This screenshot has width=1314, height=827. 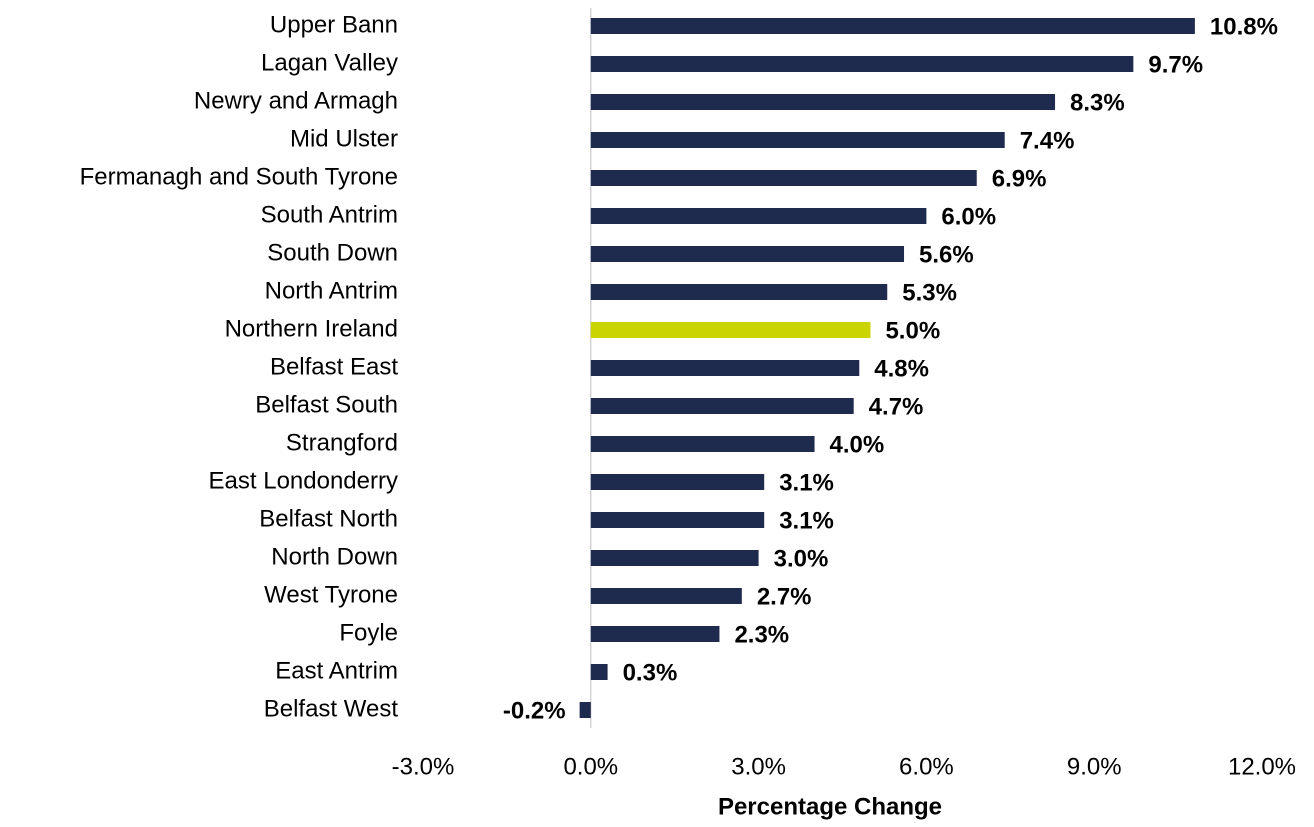 What do you see at coordinates (303, 480) in the screenshot?
I see `y-tick-label: East Londonderry` at bounding box center [303, 480].